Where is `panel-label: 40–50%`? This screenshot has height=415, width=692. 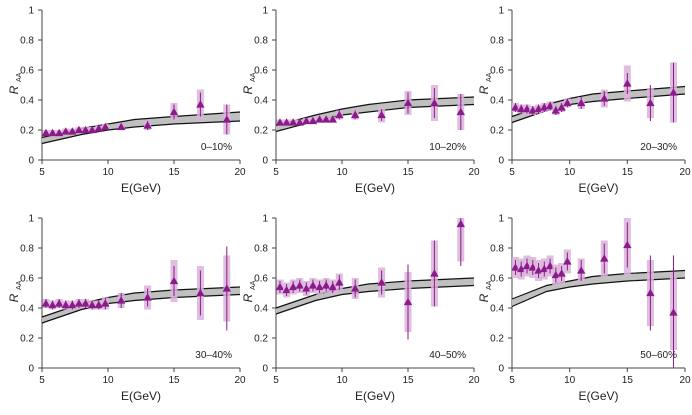
panel-label: 40–50% is located at coordinates (447, 355).